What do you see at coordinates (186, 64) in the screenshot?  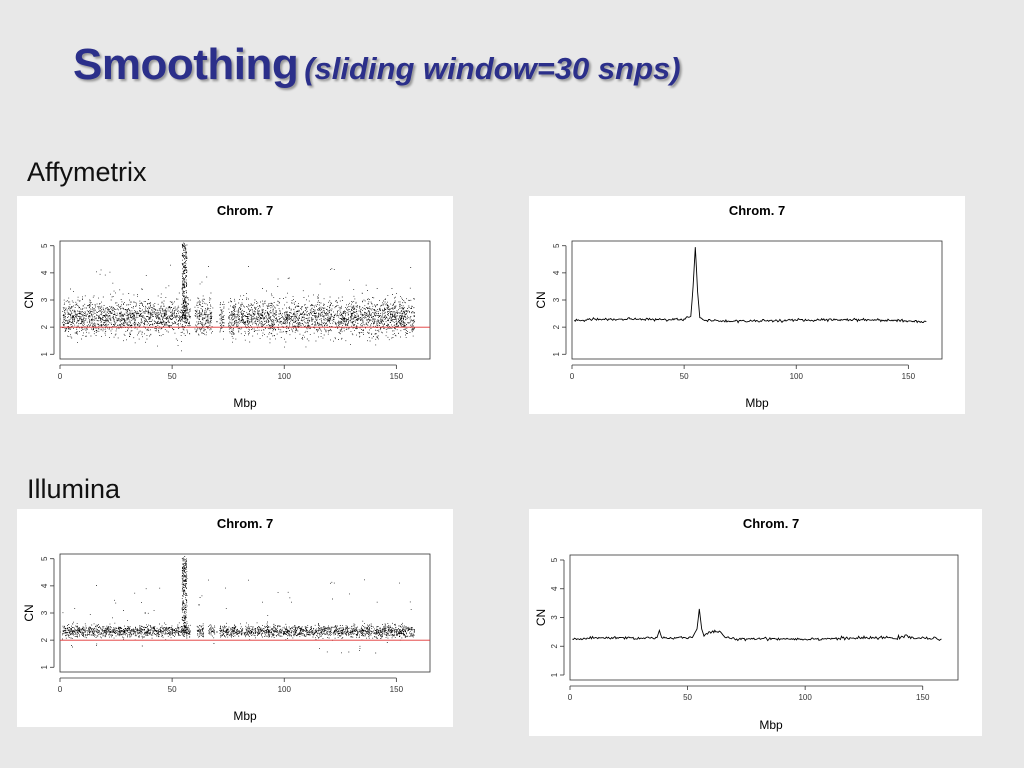 I see `slide-title-main: Smoothing` at bounding box center [186, 64].